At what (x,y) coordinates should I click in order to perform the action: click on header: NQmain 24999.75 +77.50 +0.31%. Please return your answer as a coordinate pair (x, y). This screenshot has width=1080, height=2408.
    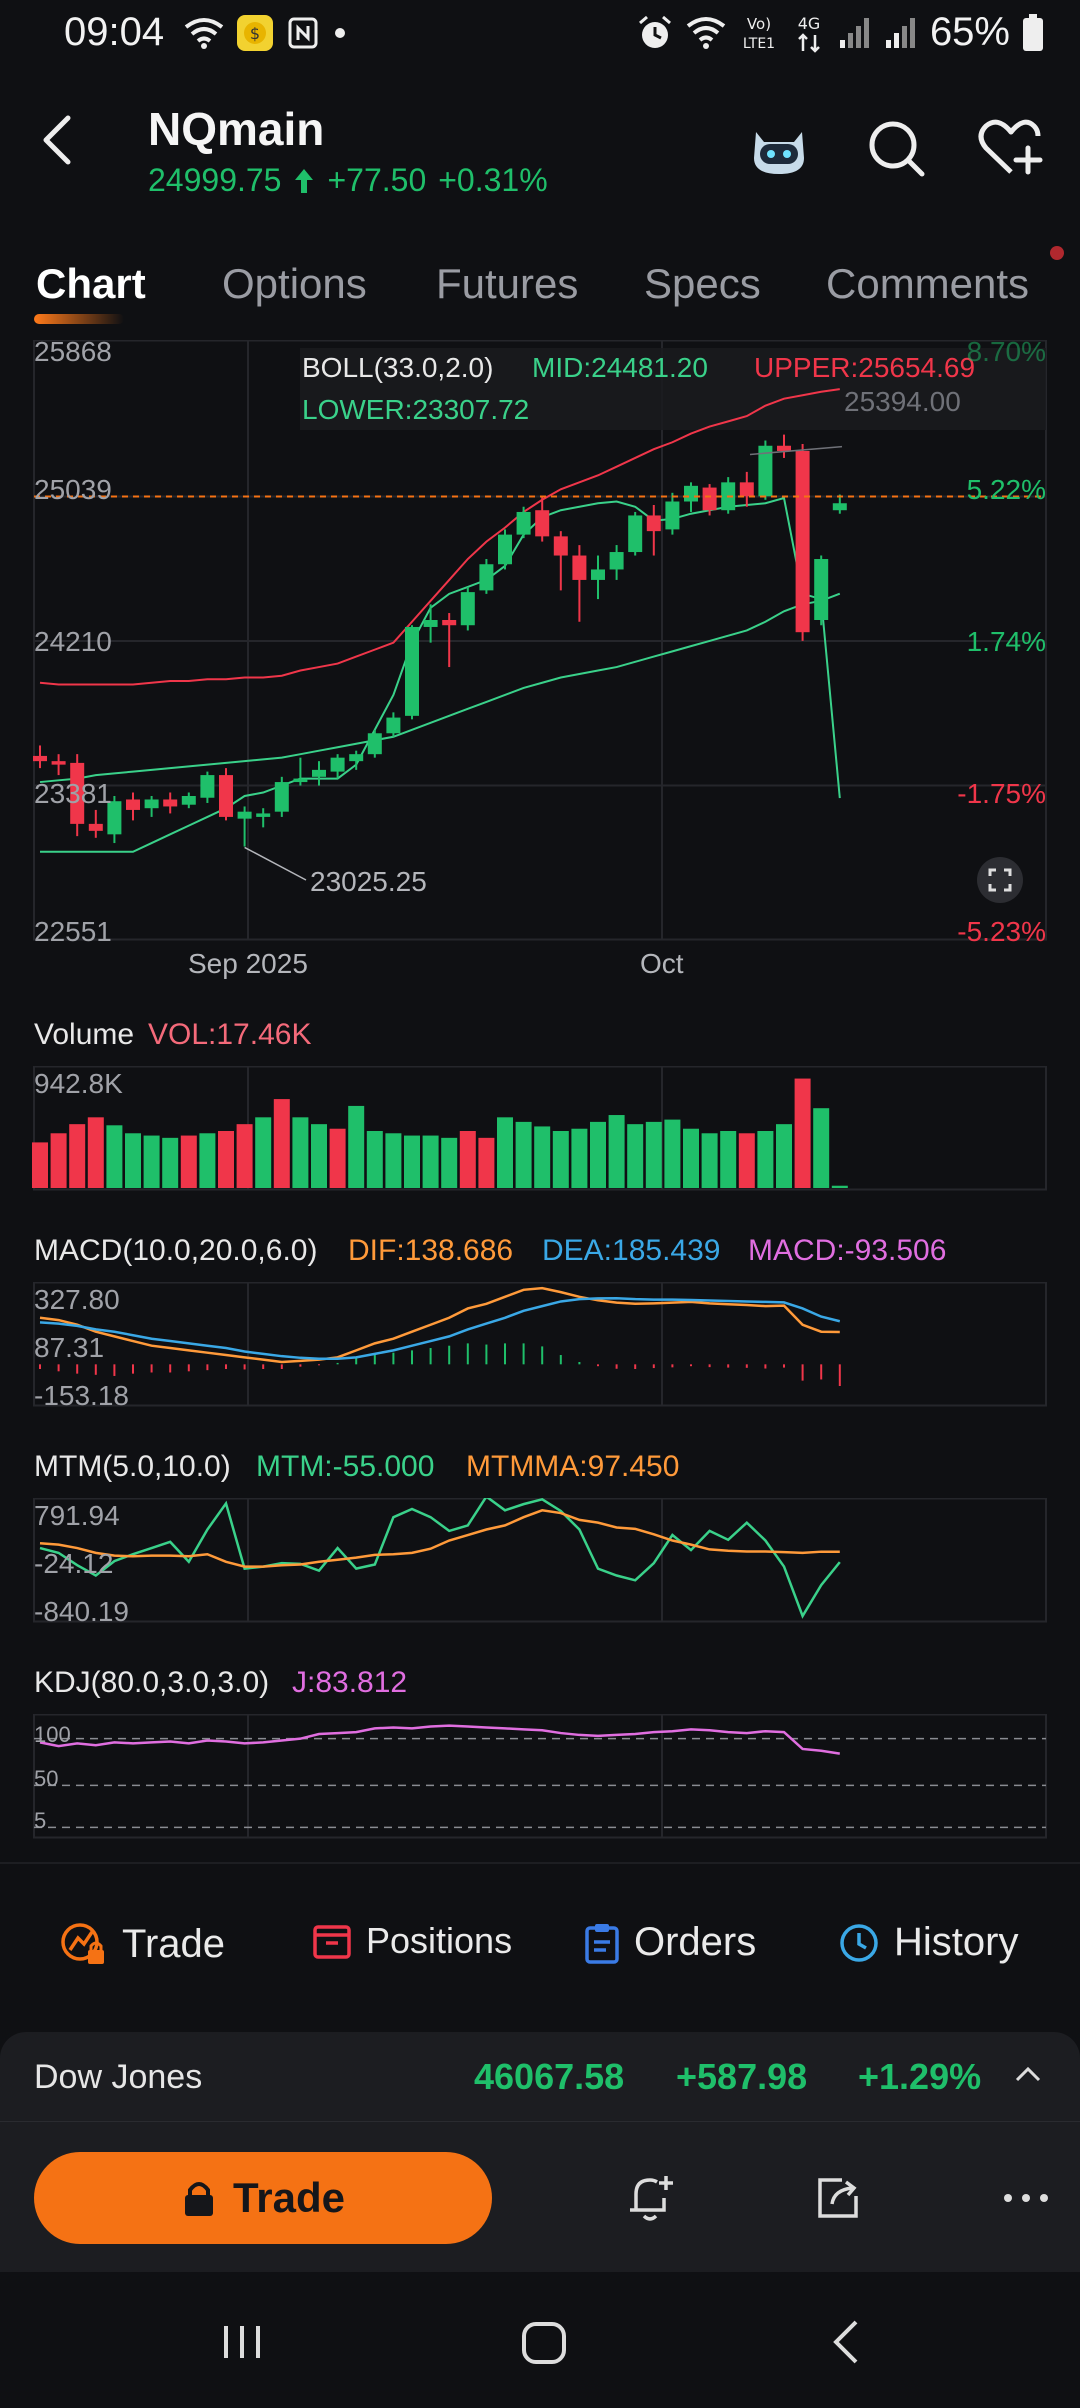
    Looking at the image, I should click on (540, 150).